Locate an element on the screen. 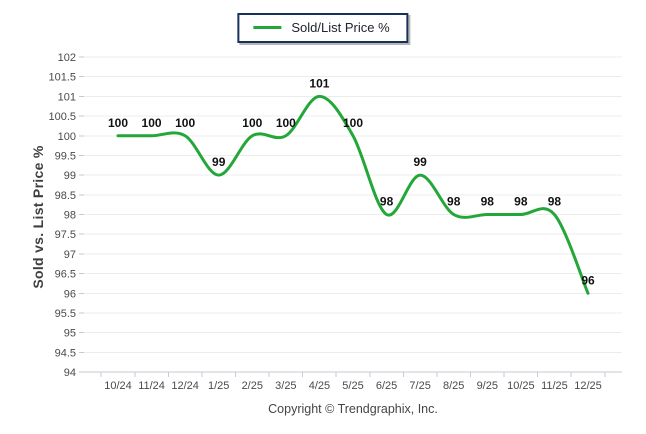 This screenshot has height=434, width=646. x-tick-label: 6/25 is located at coordinates (386, 386).